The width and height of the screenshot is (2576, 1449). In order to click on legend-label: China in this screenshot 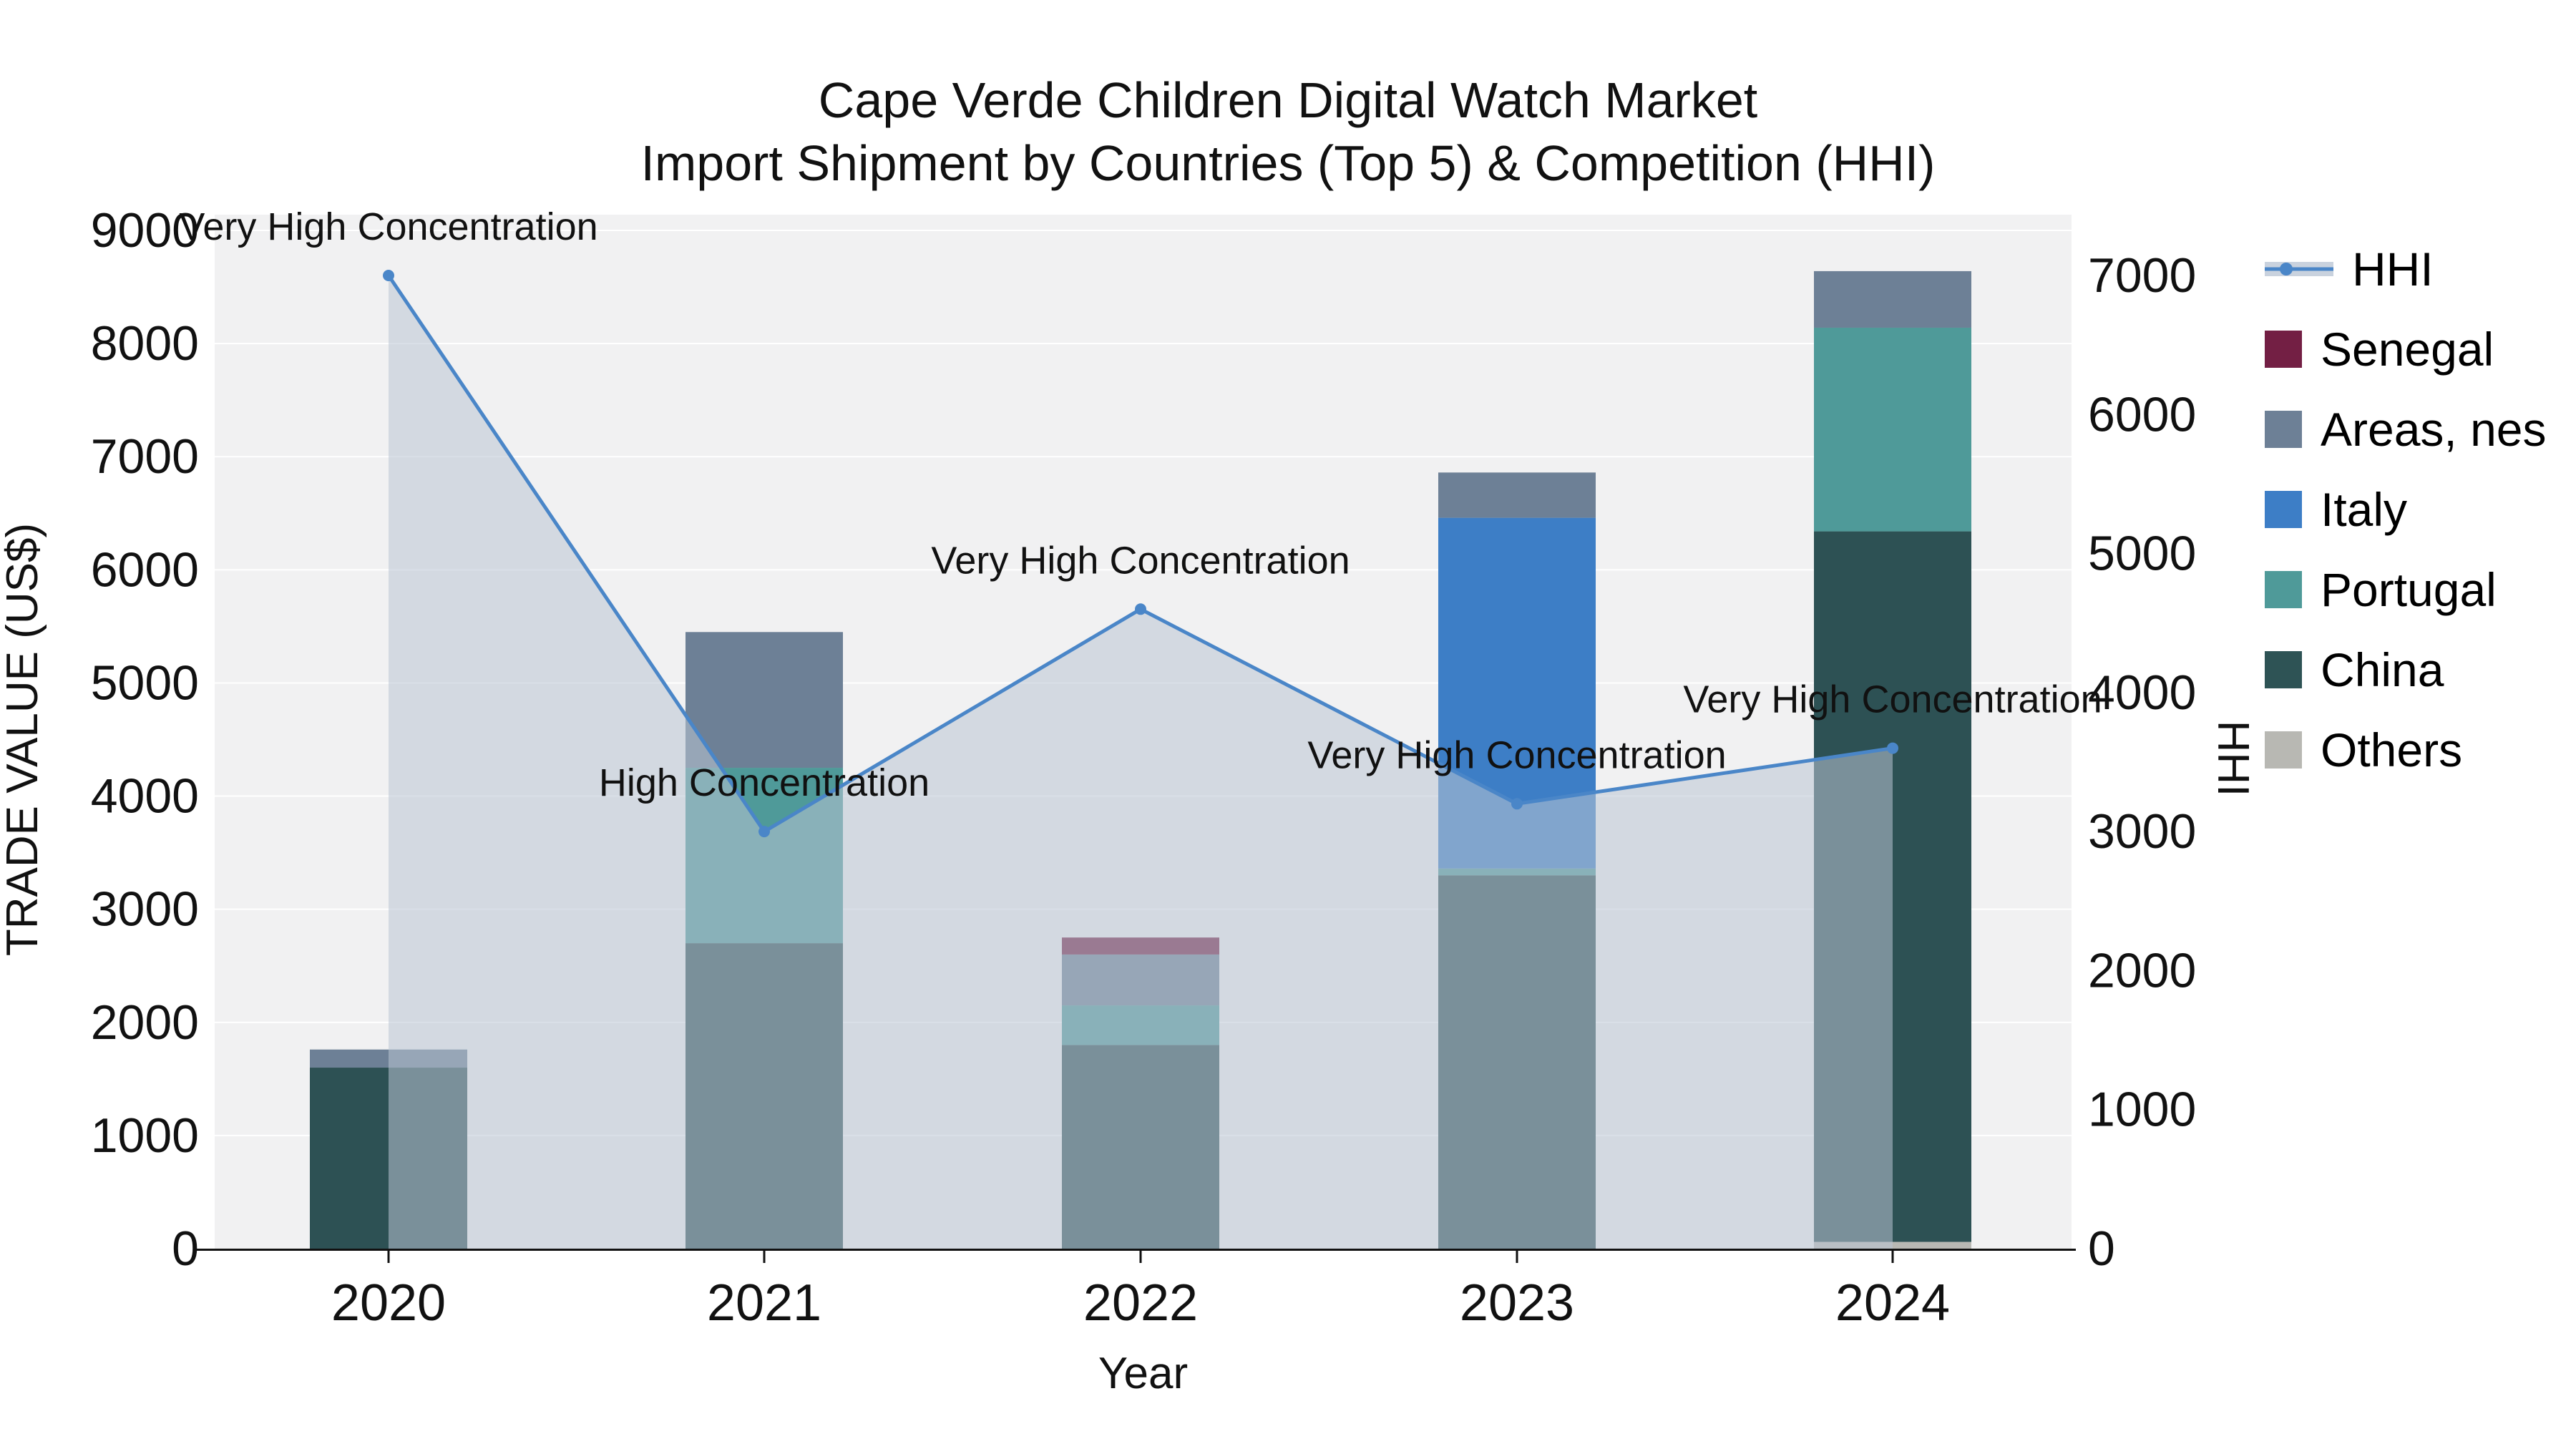, I will do `click(2382, 669)`.